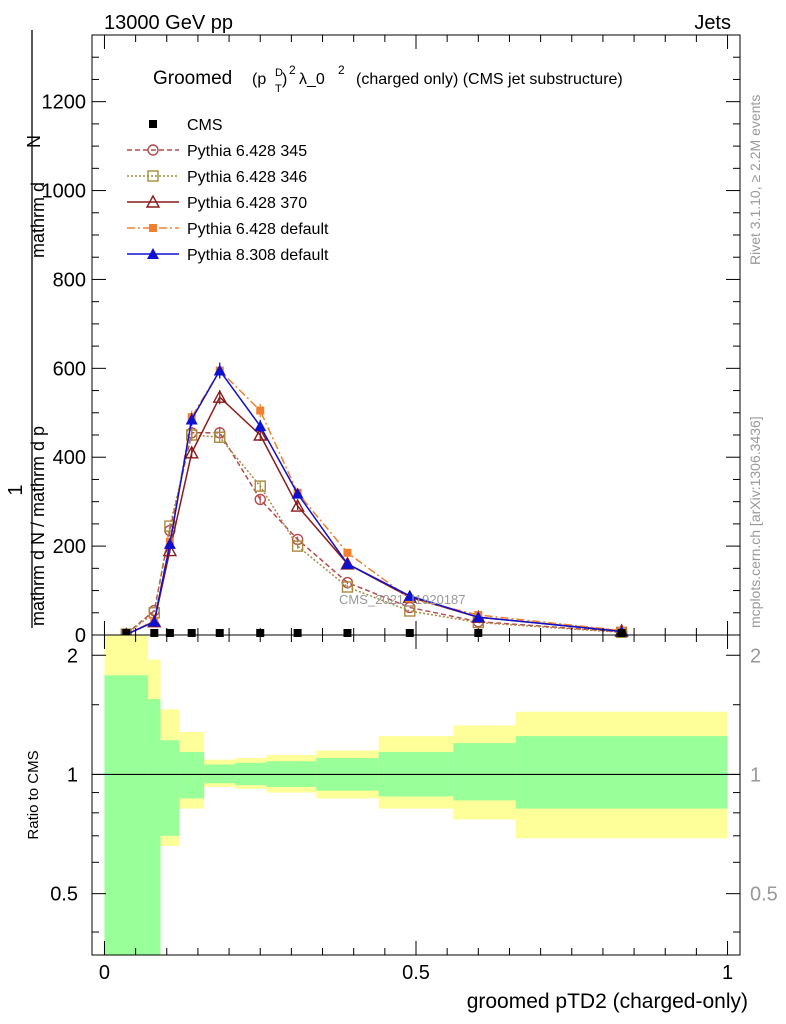 The height and width of the screenshot is (1024, 786). What do you see at coordinates (186, 125) in the screenshot?
I see `legend-entry: CMS` at bounding box center [186, 125].